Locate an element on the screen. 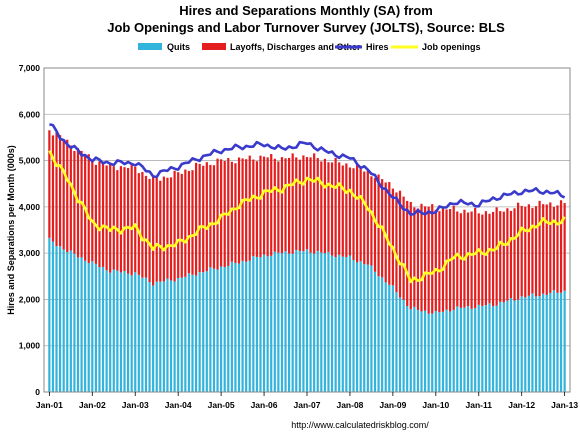 Image resolution: width=580 pixels, height=434 pixels. legend-swatch-layoffs is located at coordinates (214, 46).